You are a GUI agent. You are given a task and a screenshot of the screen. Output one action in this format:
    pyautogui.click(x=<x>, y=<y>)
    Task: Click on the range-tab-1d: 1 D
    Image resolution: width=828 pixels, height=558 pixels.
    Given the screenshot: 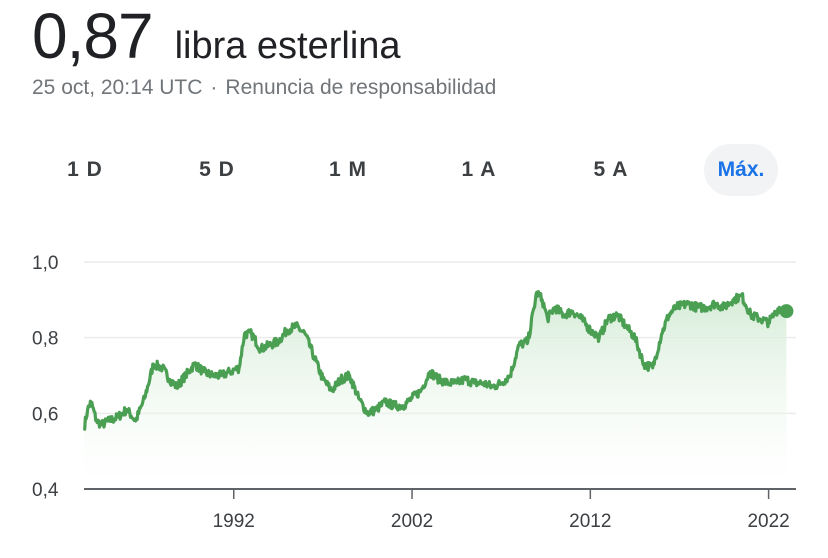 What is the action you would take?
    pyautogui.click(x=85, y=169)
    